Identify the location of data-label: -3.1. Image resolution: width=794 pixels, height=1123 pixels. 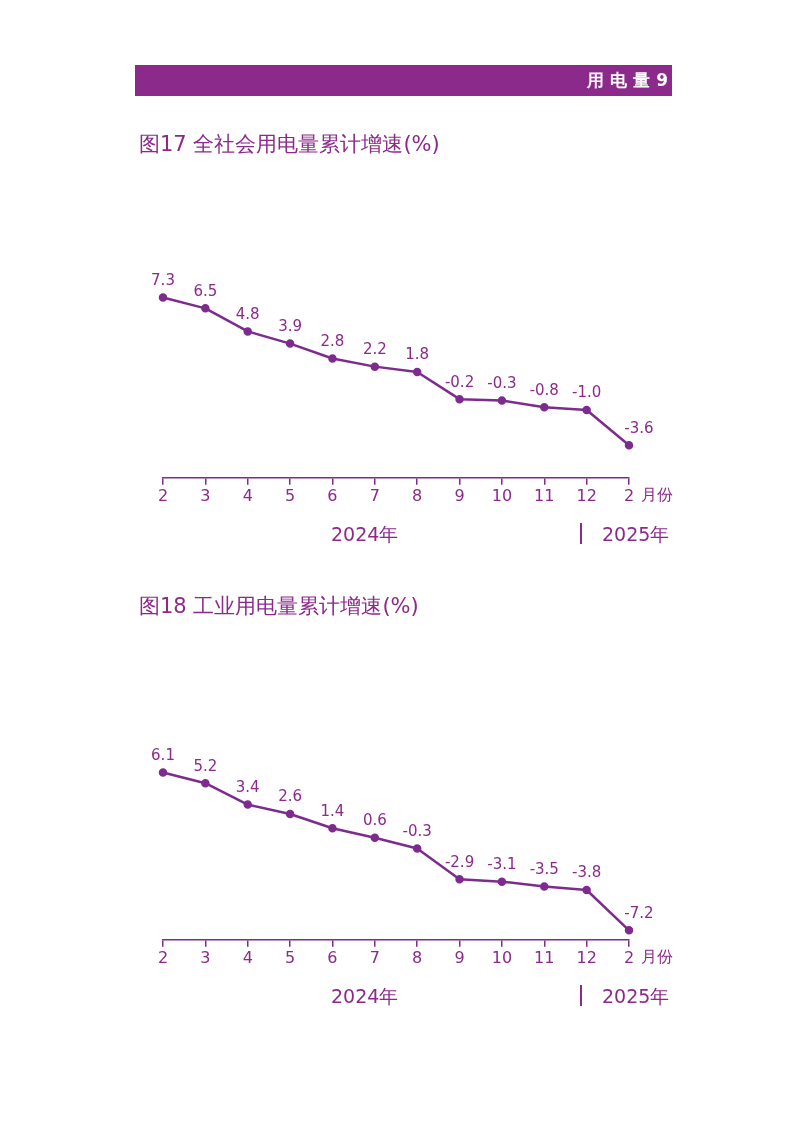
(502, 864).